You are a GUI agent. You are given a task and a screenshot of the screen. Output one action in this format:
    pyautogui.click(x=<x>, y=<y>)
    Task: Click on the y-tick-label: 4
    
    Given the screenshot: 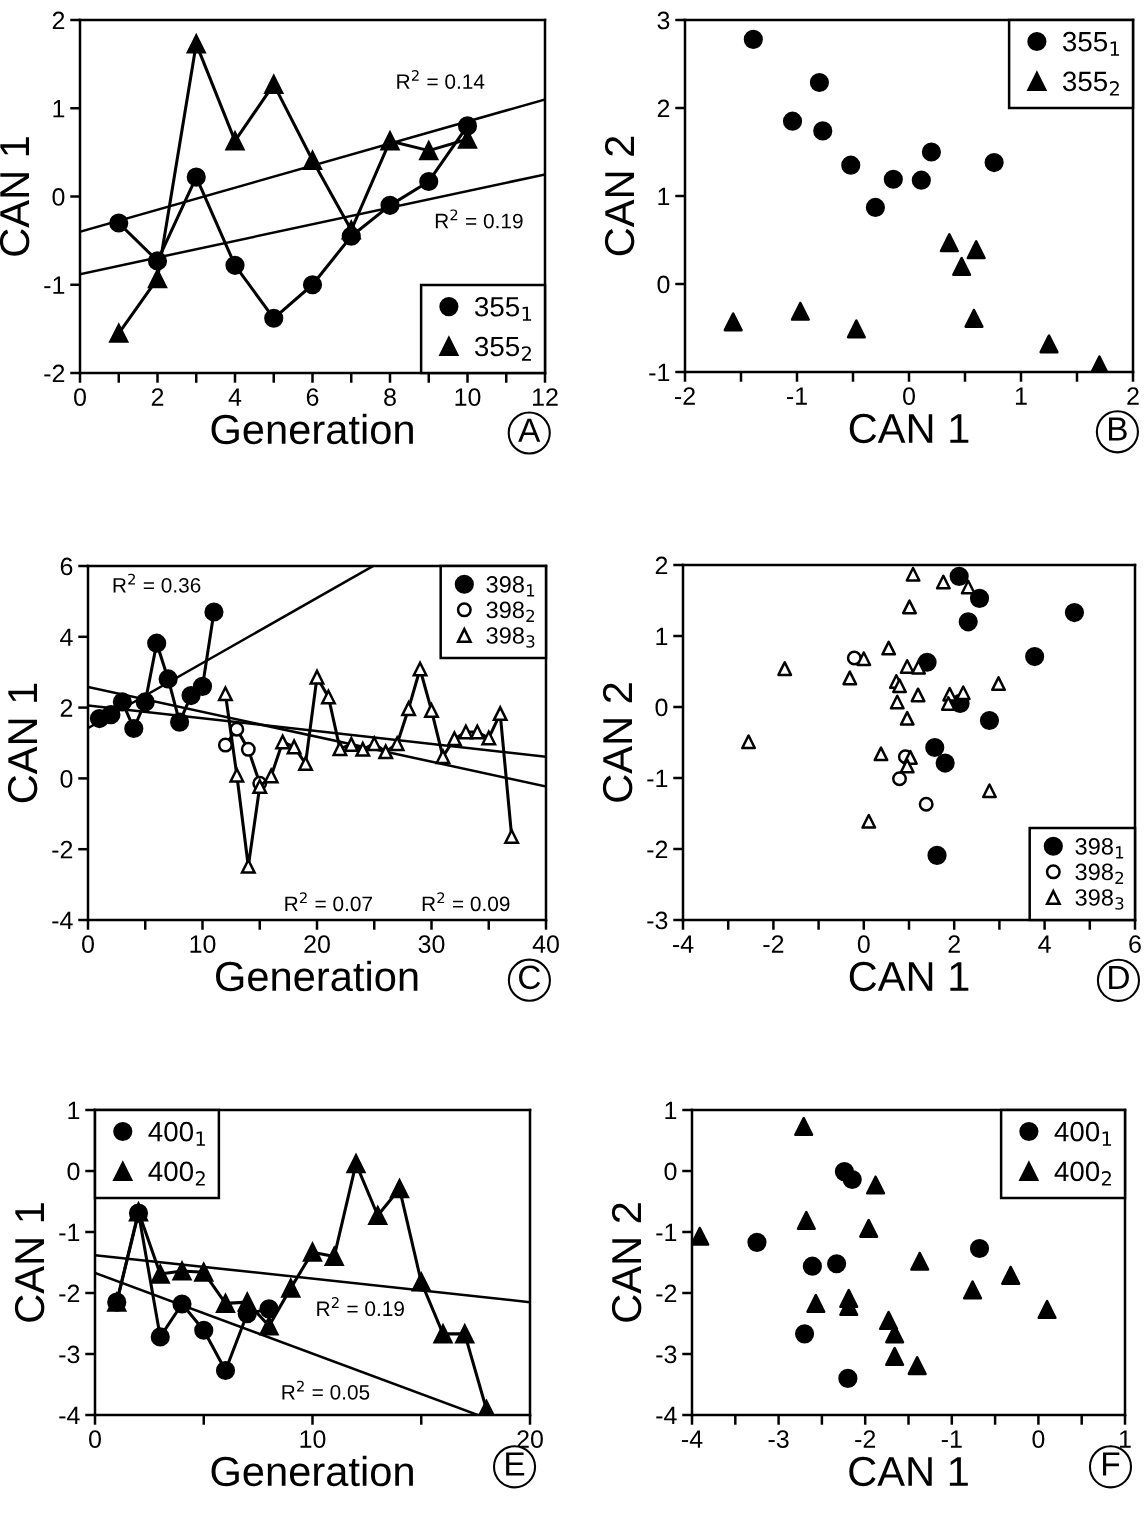 What is the action you would take?
    pyautogui.click(x=66, y=637)
    